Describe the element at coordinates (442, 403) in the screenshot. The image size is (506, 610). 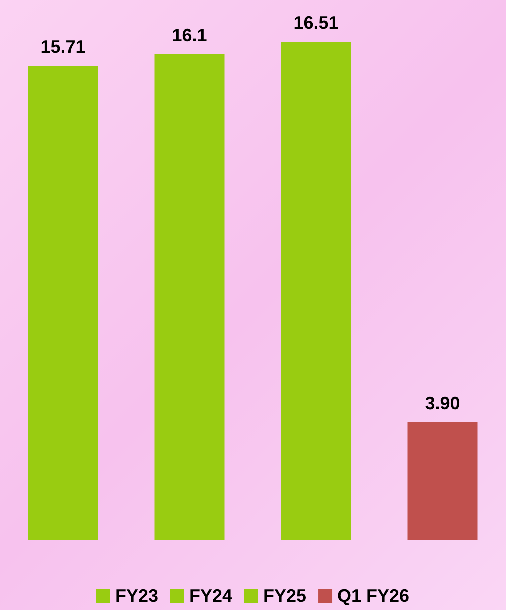
I see `data-label: 3.90` at that location.